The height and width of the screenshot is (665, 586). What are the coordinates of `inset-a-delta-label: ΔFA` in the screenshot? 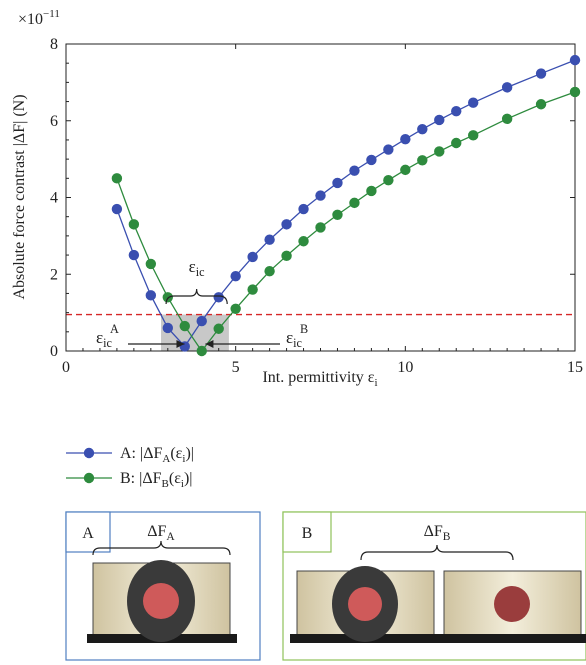 It's located at (161, 533).